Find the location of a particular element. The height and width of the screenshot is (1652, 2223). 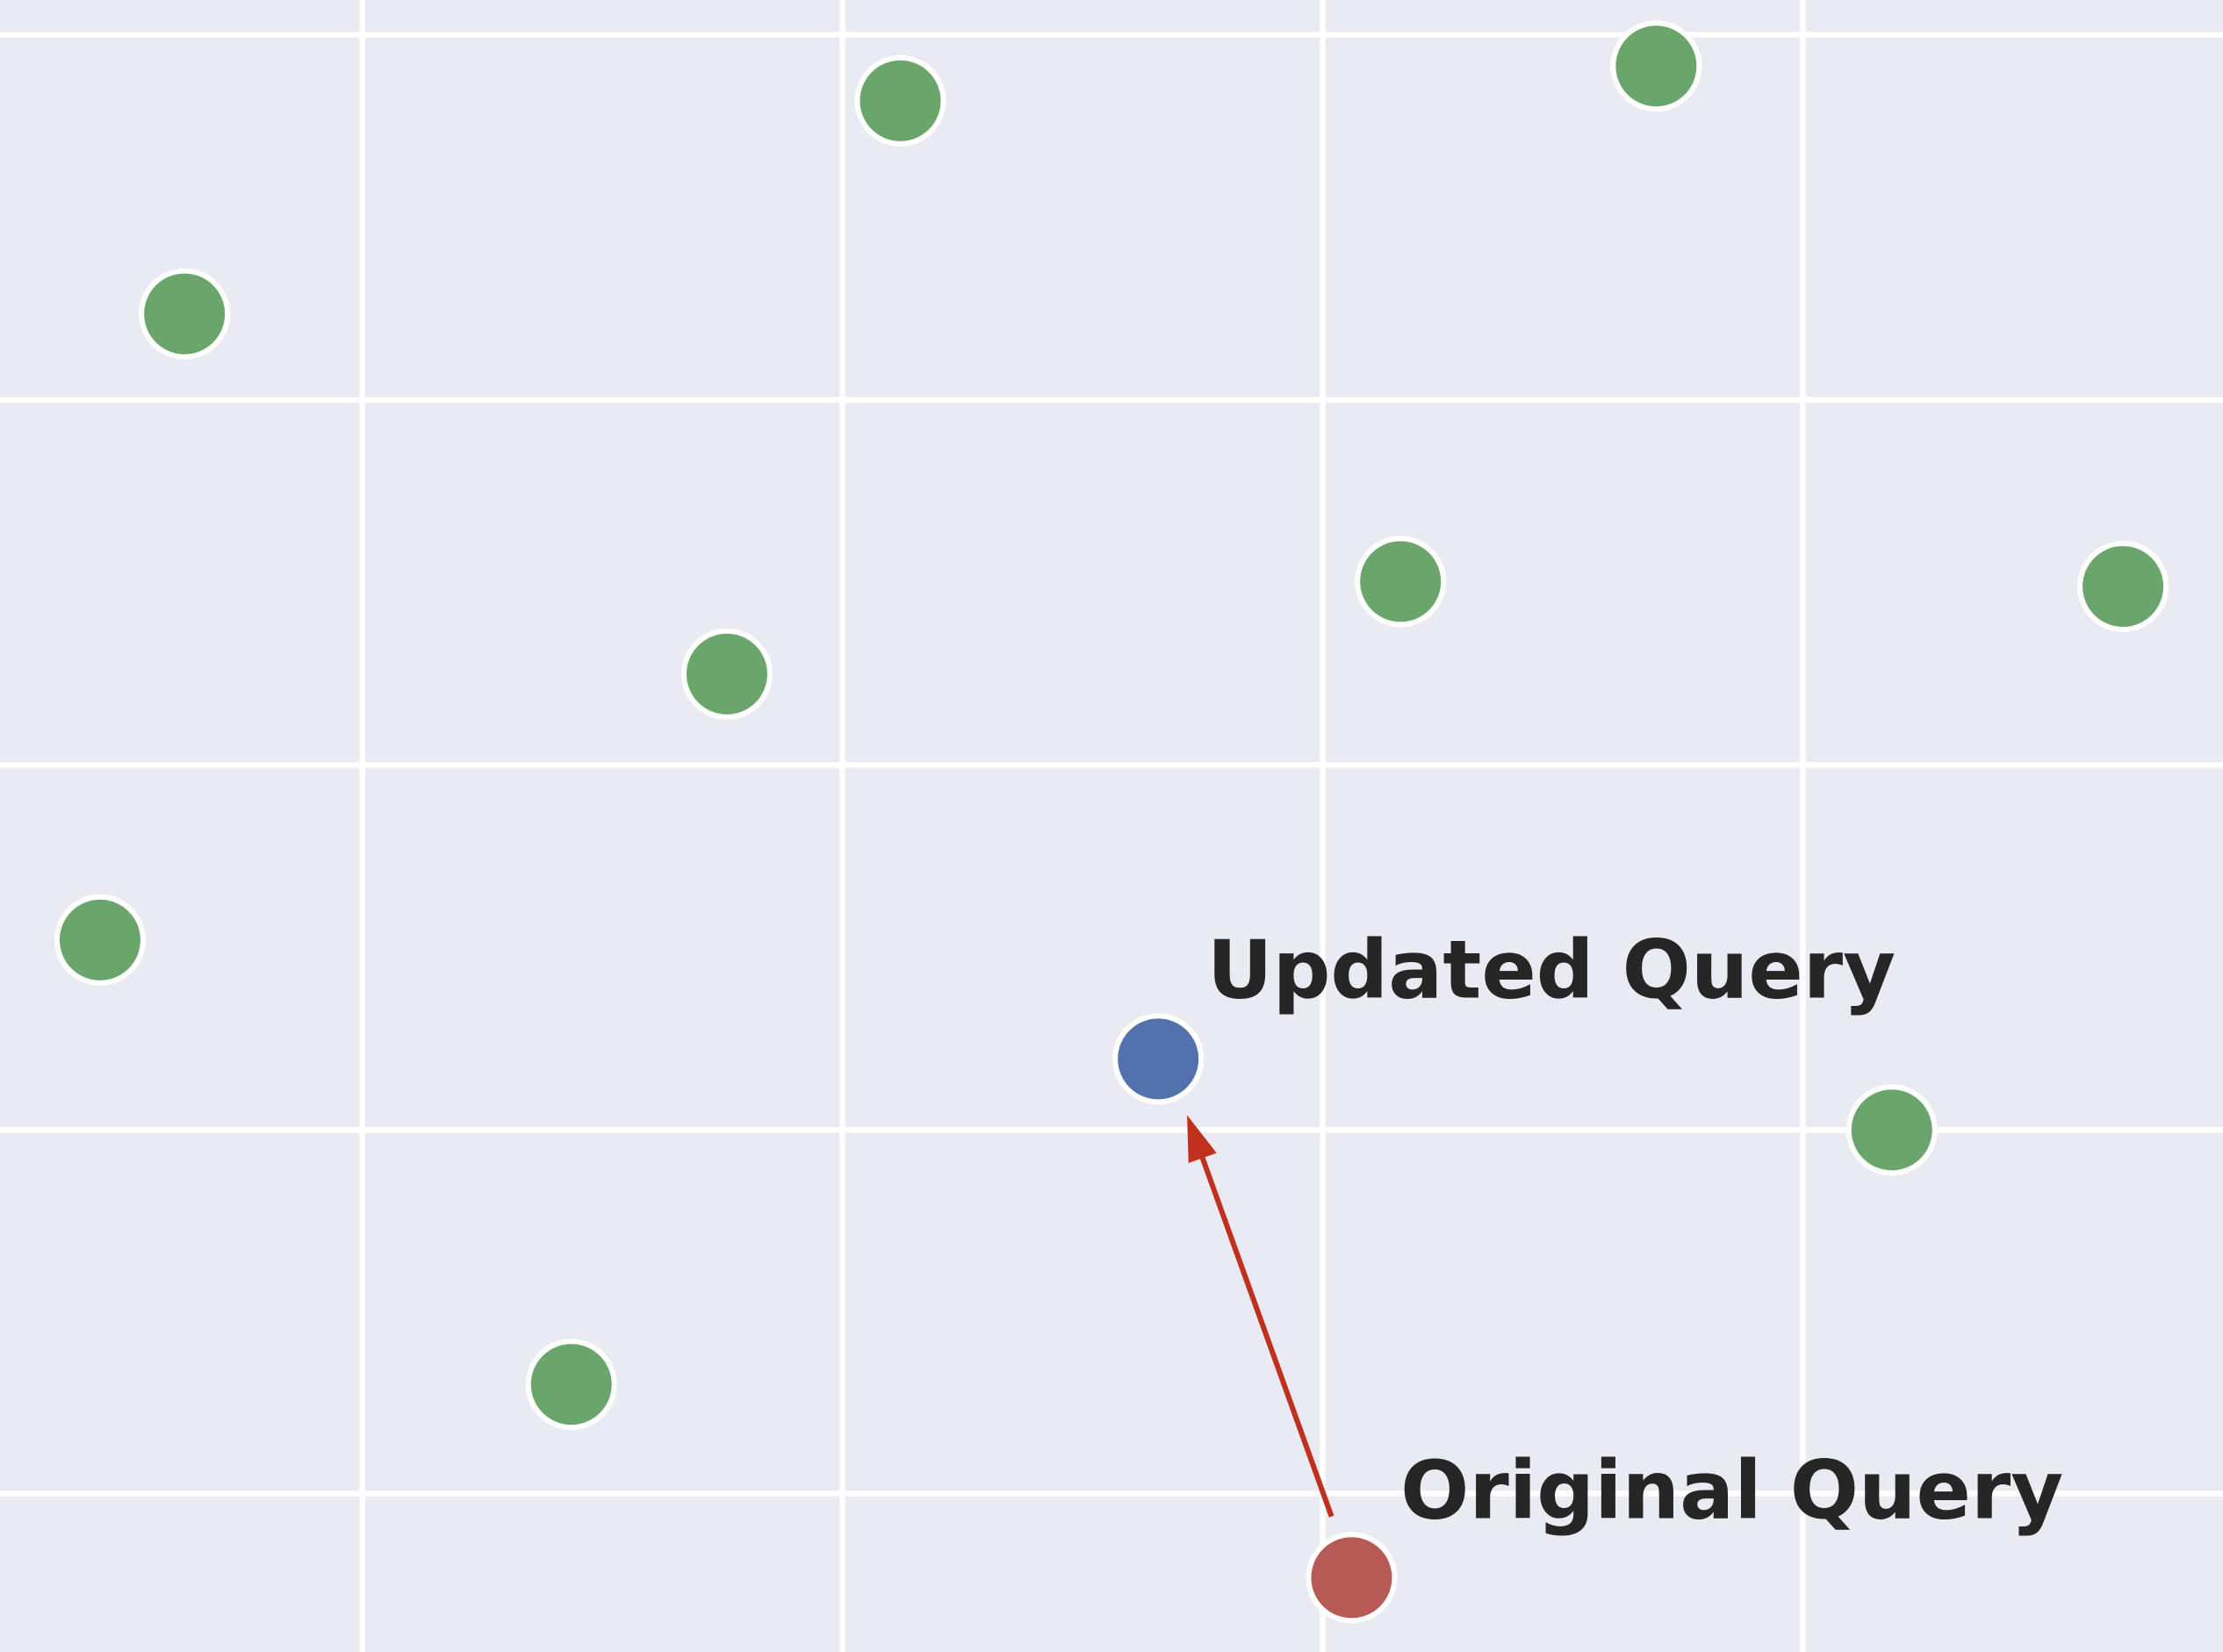

updated-query-label: Updated Query is located at coordinates (1552, 970).